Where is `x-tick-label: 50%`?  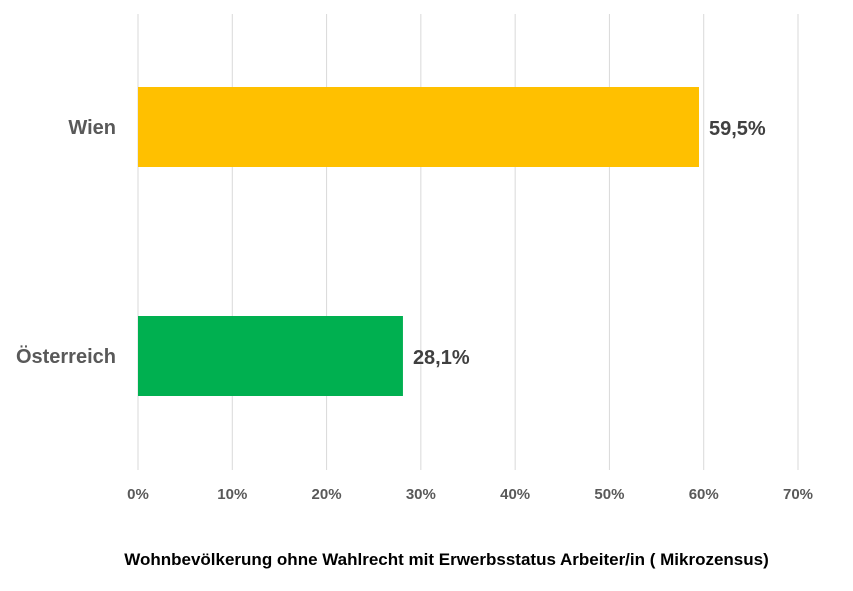 x-tick-label: 50% is located at coordinates (609, 494).